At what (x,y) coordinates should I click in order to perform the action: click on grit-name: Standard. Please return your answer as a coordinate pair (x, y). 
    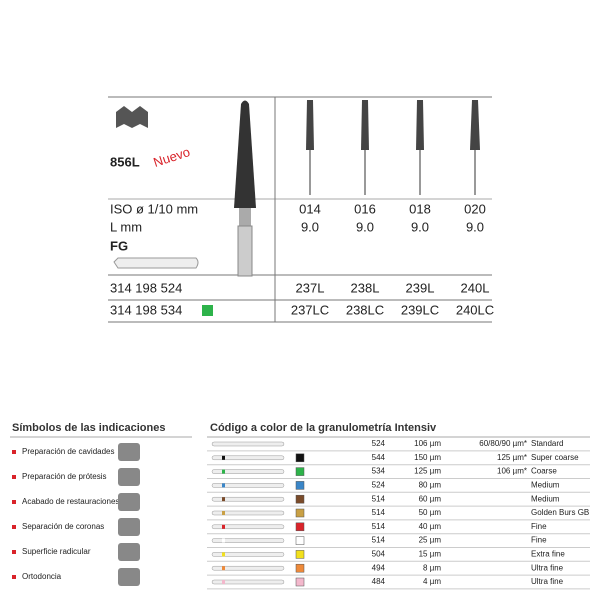
    Looking at the image, I should click on (547, 443).